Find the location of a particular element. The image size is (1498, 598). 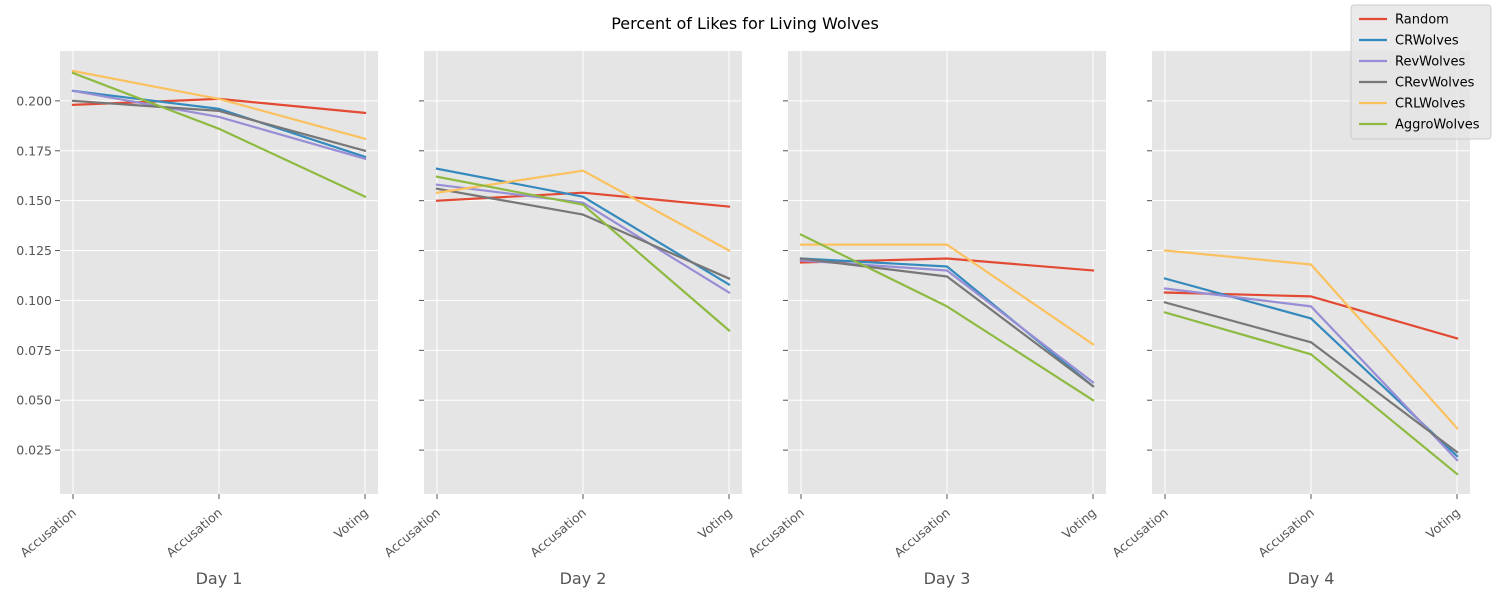

x-axis-label: Day 1 is located at coordinates (219, 578).